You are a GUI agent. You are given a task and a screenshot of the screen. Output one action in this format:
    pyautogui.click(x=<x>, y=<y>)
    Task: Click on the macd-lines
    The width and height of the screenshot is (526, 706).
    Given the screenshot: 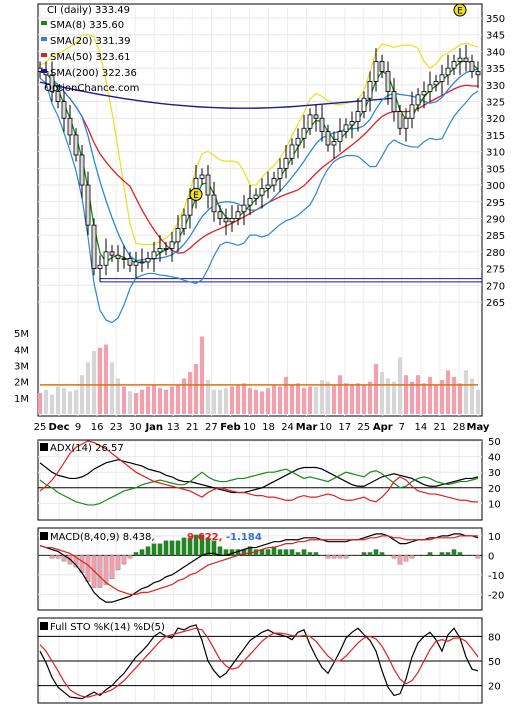 What is the action you would take?
    pyautogui.click(x=259, y=568)
    